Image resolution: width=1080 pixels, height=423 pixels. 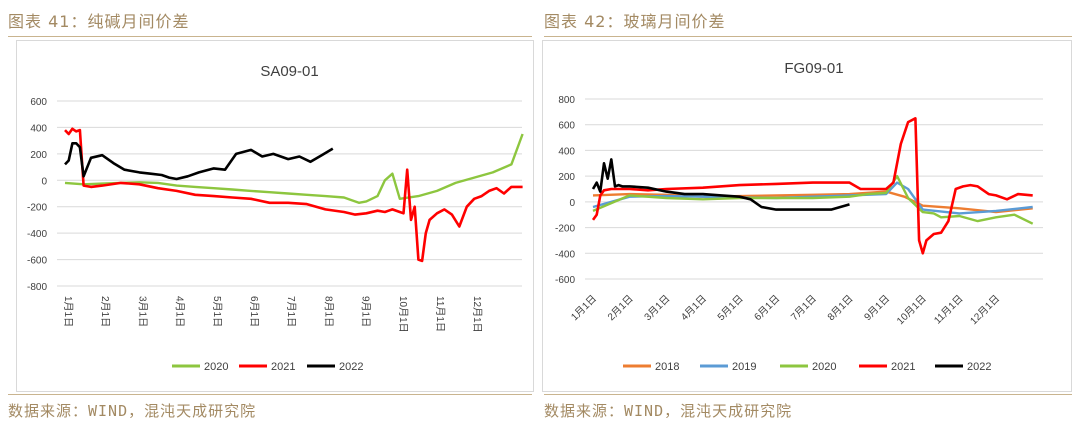 I want to click on series-line-2019, so click(x=812, y=198).